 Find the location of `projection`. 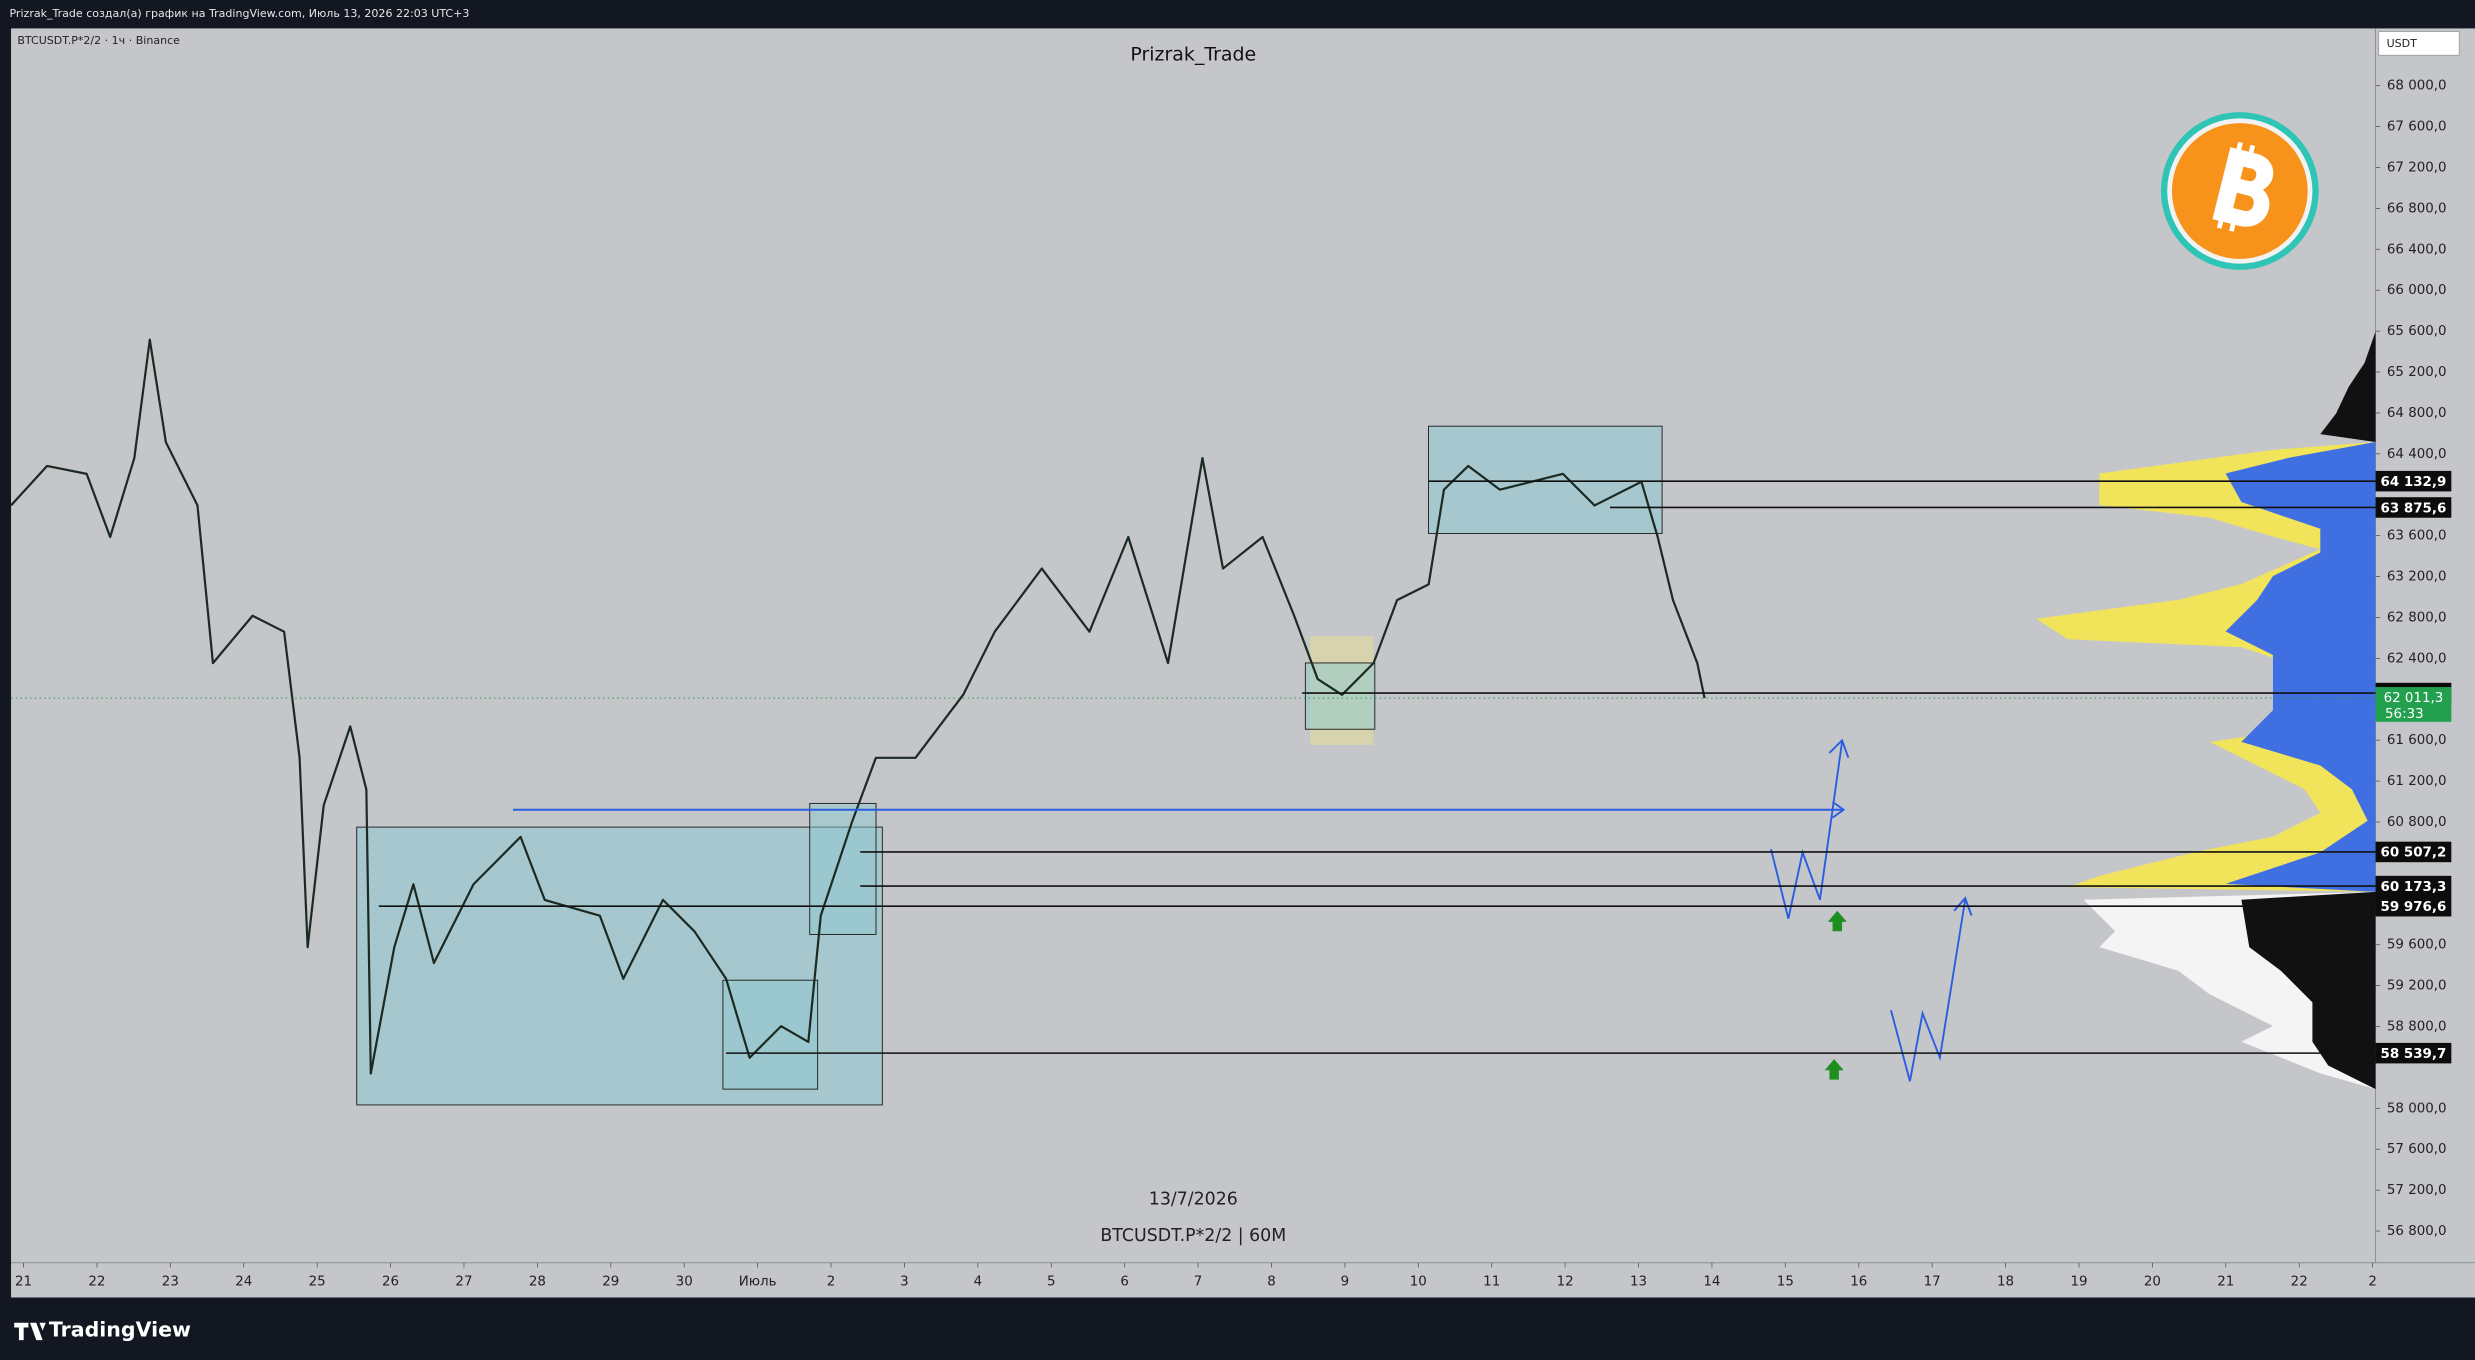

projection is located at coordinates (1242, 910).